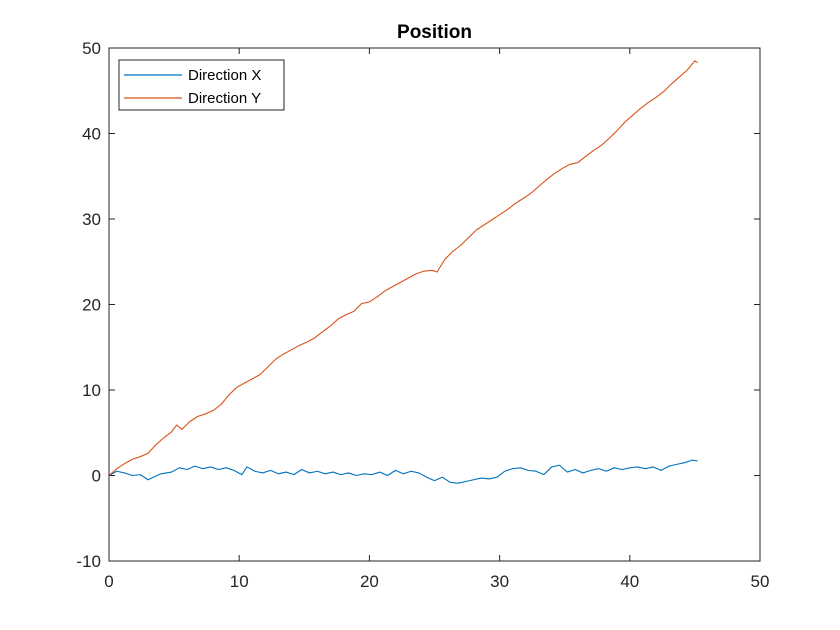  What do you see at coordinates (91, 305) in the screenshot?
I see `y-tick-label: 20` at bounding box center [91, 305].